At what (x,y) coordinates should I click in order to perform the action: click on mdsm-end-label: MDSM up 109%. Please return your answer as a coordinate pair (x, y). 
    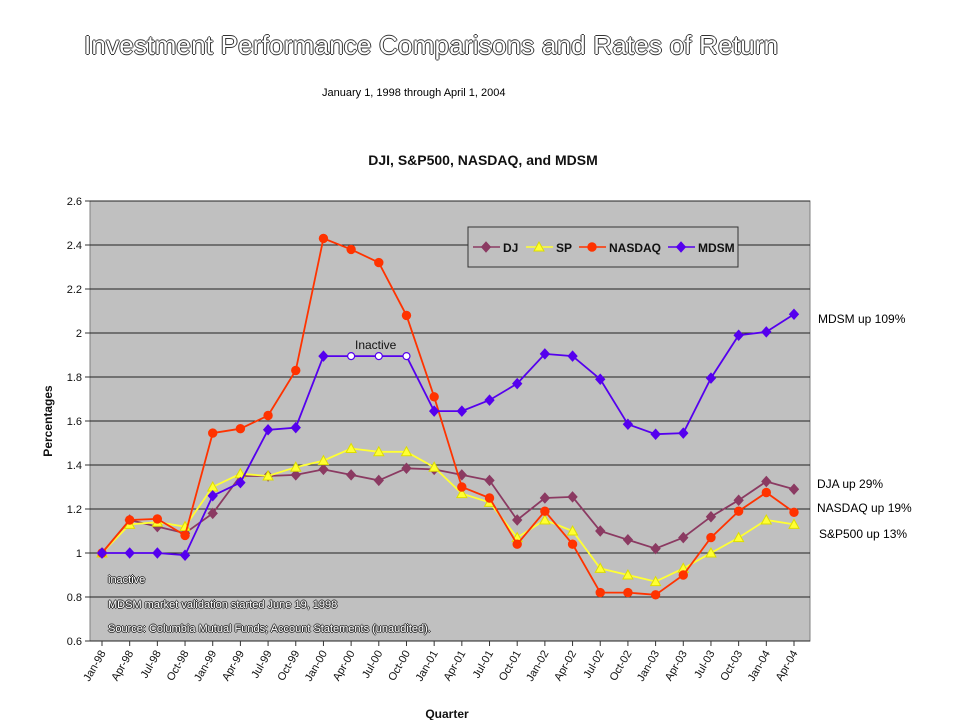
    Looking at the image, I should click on (862, 319).